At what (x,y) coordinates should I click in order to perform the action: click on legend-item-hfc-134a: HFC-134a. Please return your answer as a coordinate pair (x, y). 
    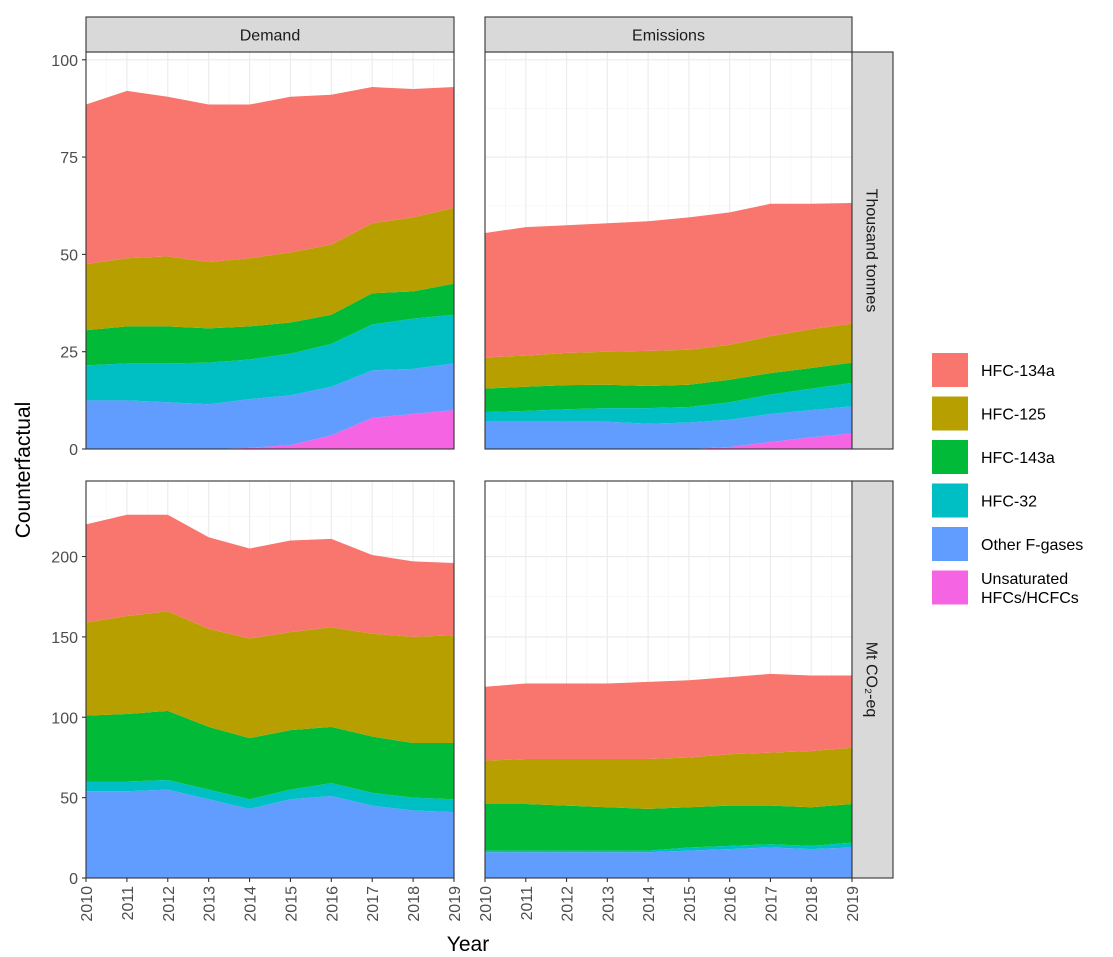
    Looking at the image, I should click on (993, 370).